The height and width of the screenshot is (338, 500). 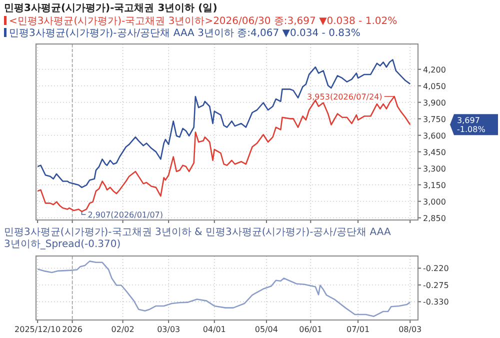 I want to click on y-tick-label: 4,200, so click(x=434, y=69).